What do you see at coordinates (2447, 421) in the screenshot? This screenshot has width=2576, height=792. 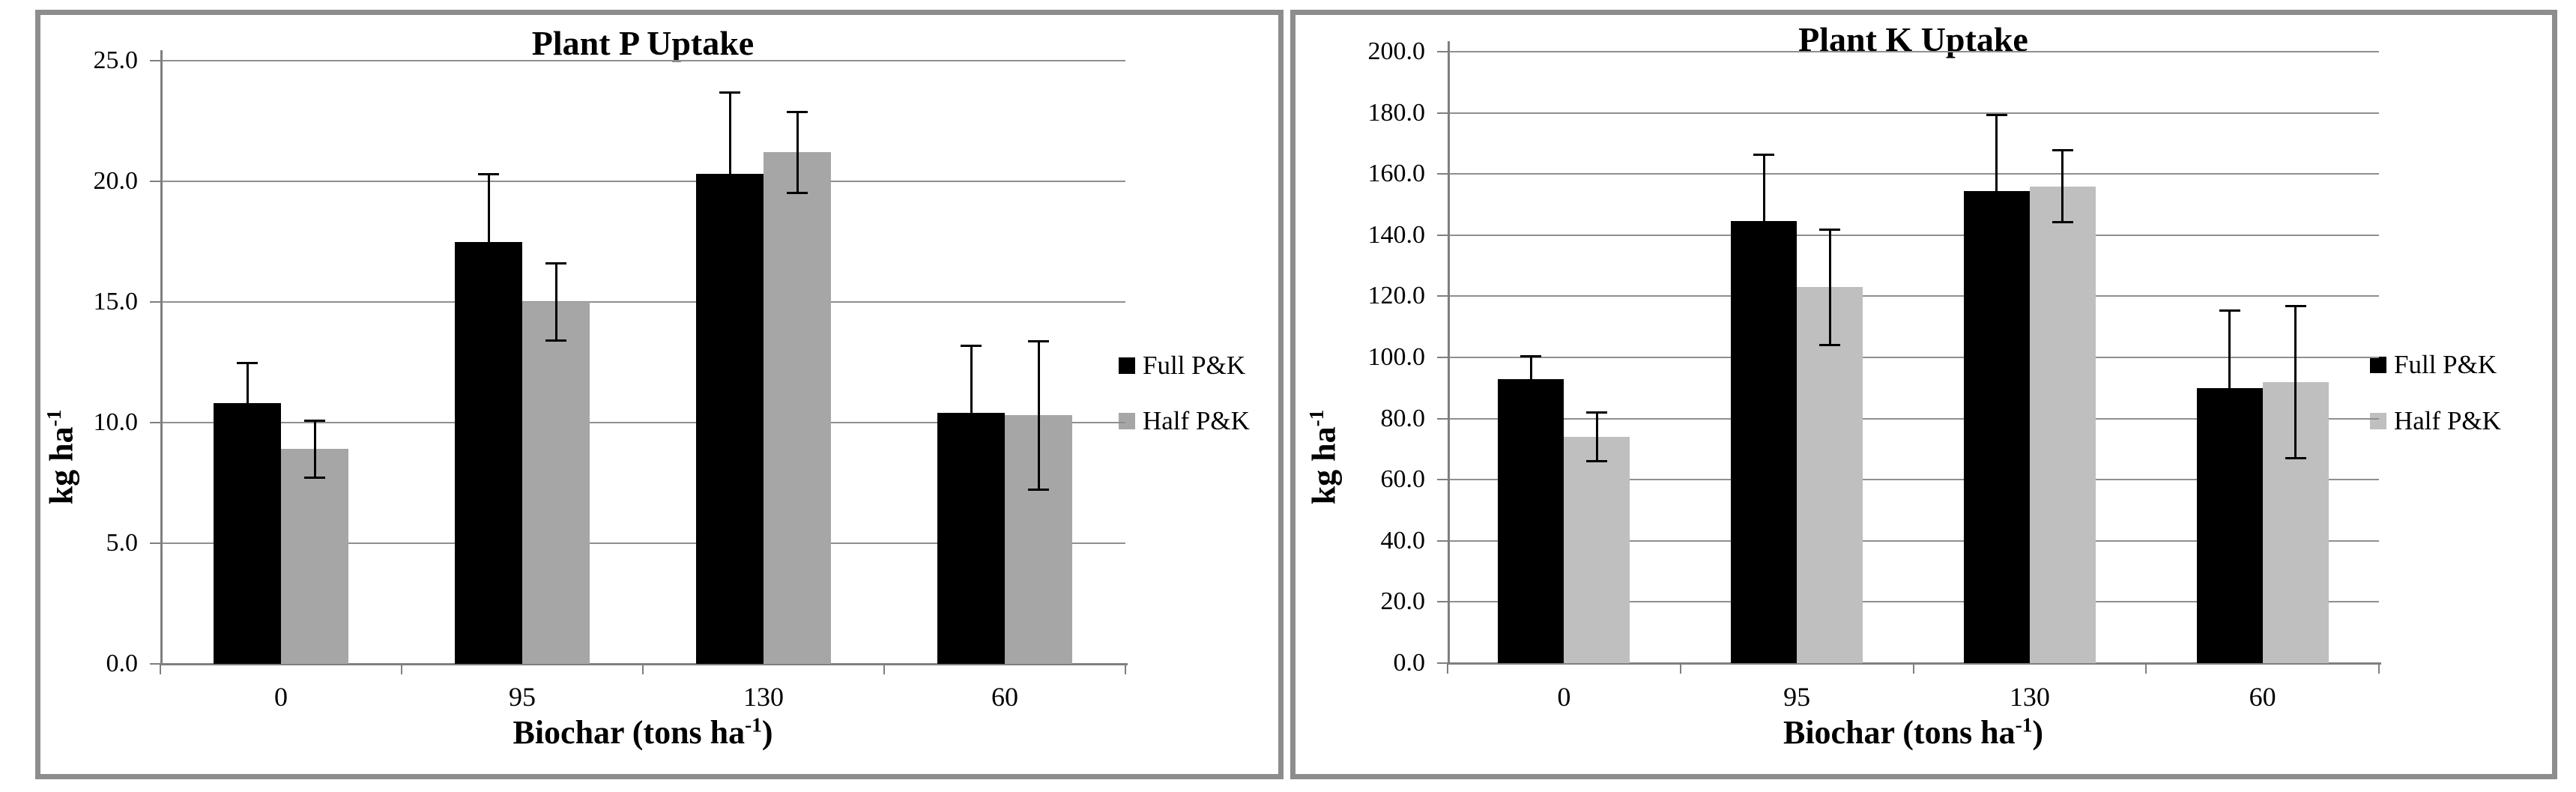 I see `legend-label-half-pk: Half P&K` at bounding box center [2447, 421].